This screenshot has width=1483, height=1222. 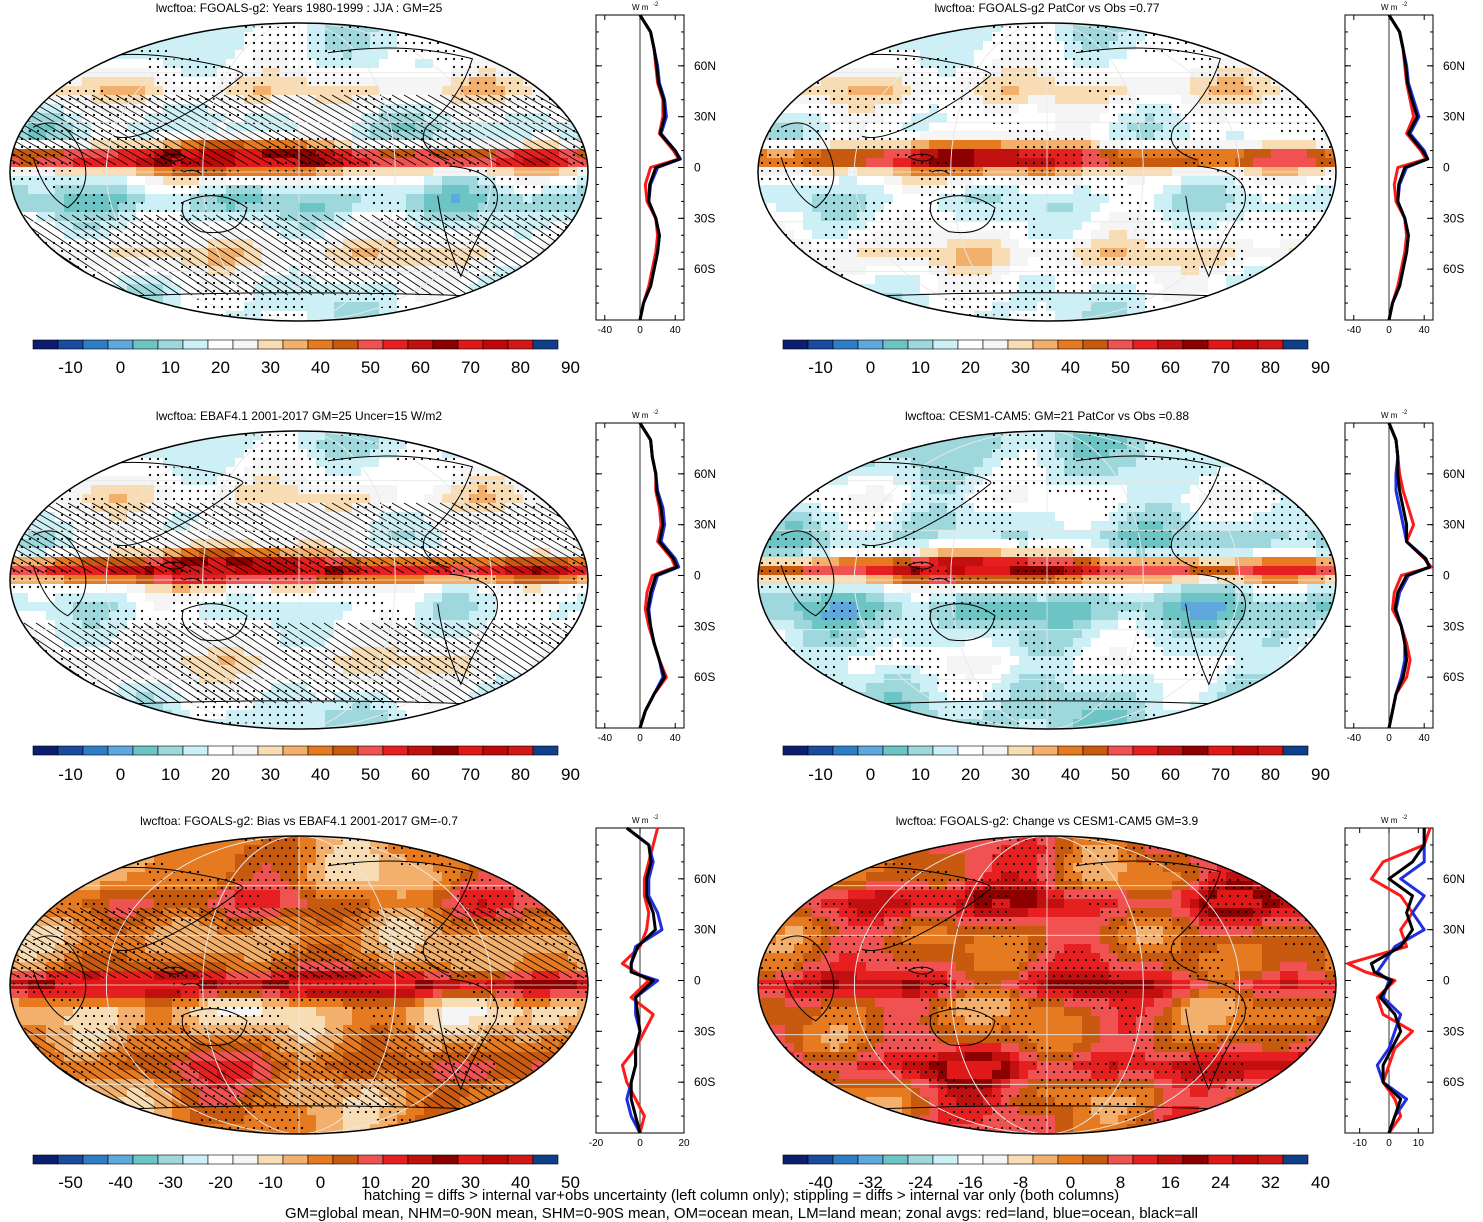 What do you see at coordinates (1405, 818) in the screenshot?
I see `zonal-unit-exponent: -2` at bounding box center [1405, 818].